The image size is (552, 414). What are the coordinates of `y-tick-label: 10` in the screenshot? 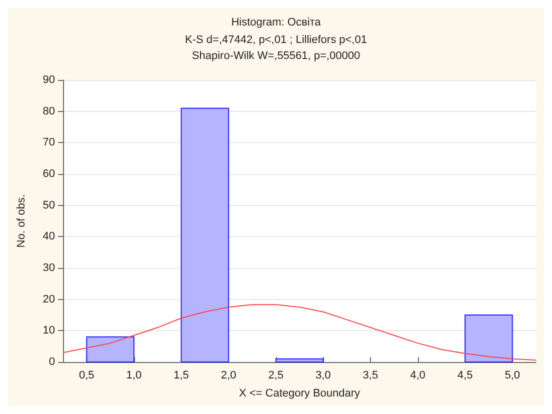 It's located at (48, 330).